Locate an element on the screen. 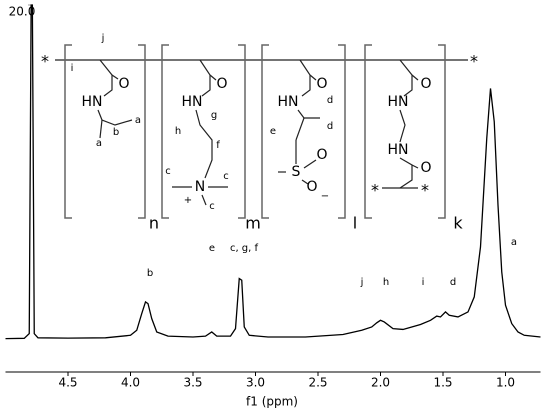 This screenshot has width=550, height=412. x-axis-label: f1 (ppm) is located at coordinates (272, 402).